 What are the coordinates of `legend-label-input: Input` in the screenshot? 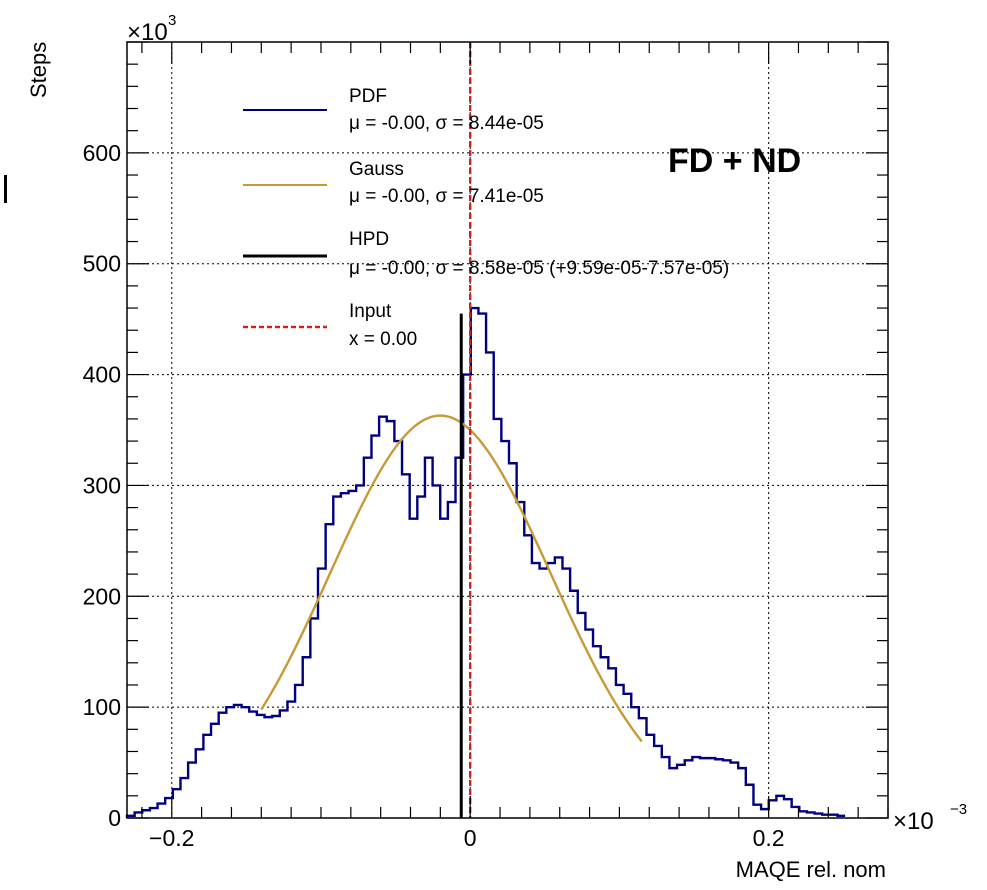 It's located at (370, 311).